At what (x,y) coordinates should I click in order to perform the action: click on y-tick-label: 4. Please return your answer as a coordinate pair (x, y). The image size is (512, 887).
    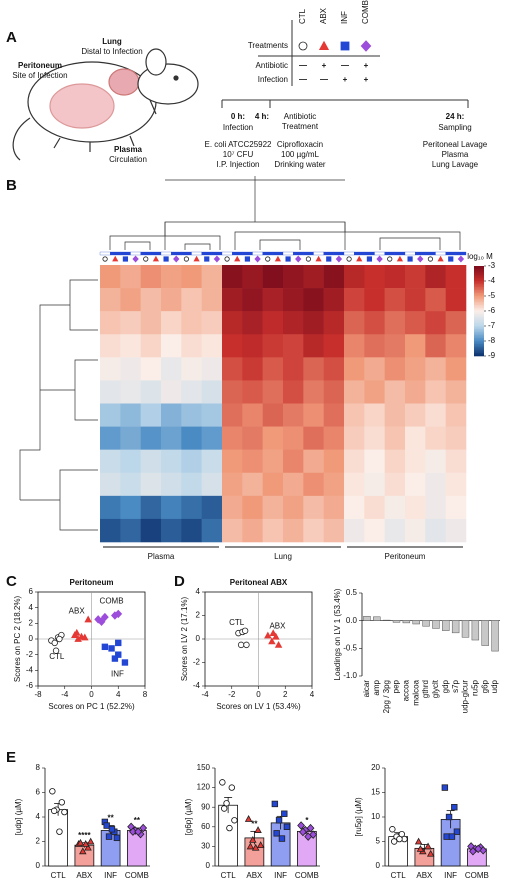
    Looking at the image, I should click on (38, 816).